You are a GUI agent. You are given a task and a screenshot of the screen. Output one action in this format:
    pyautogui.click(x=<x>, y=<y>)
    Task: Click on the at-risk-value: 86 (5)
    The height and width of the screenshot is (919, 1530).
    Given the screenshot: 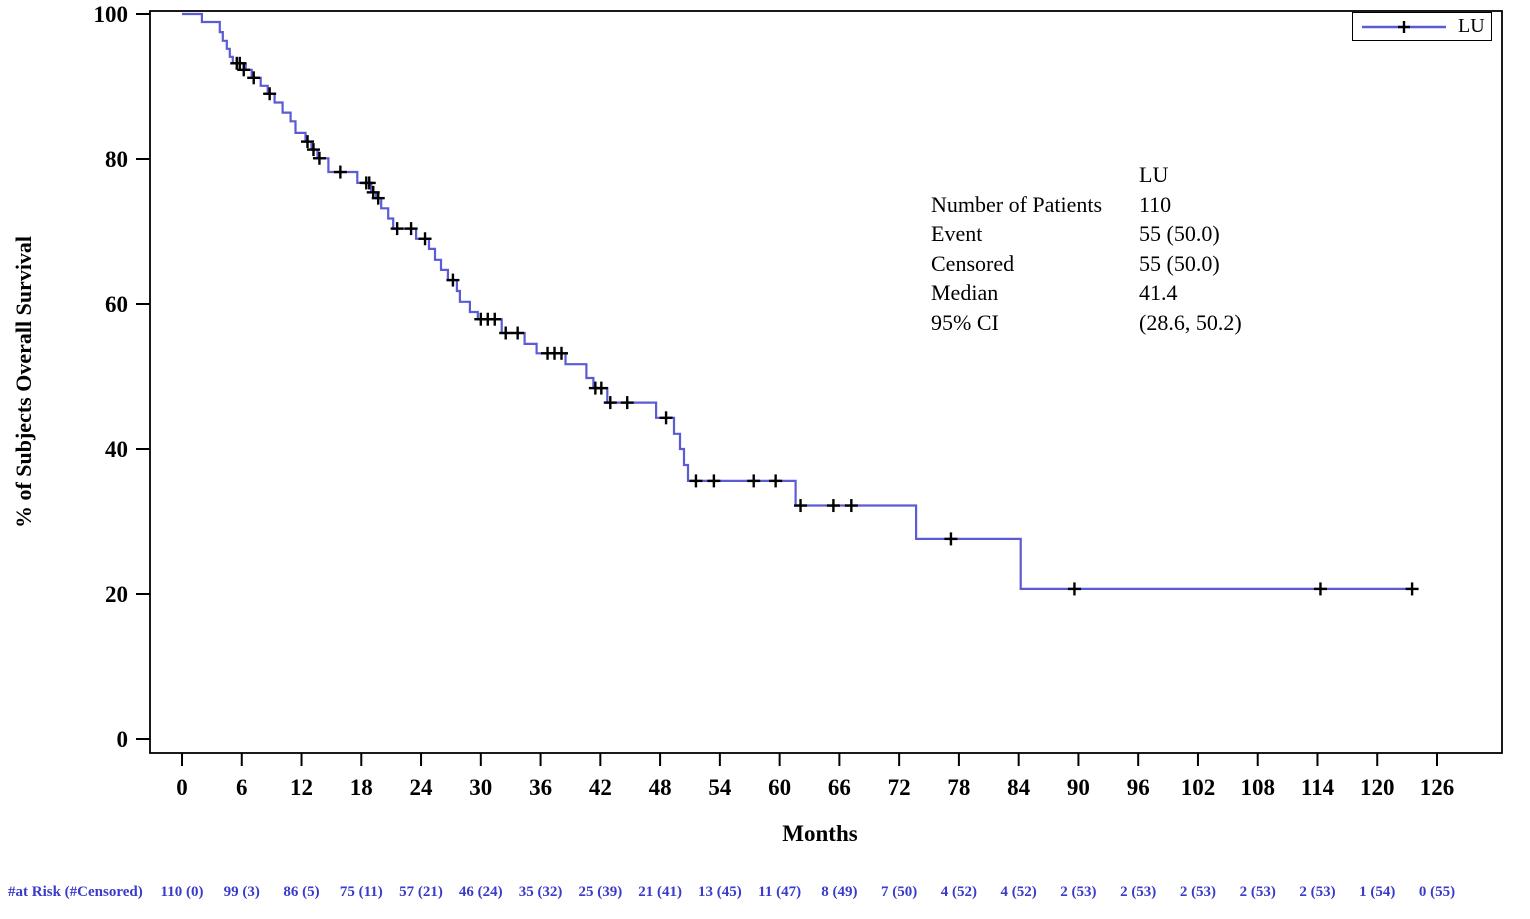 What is the action you would take?
    pyautogui.click(x=301, y=892)
    